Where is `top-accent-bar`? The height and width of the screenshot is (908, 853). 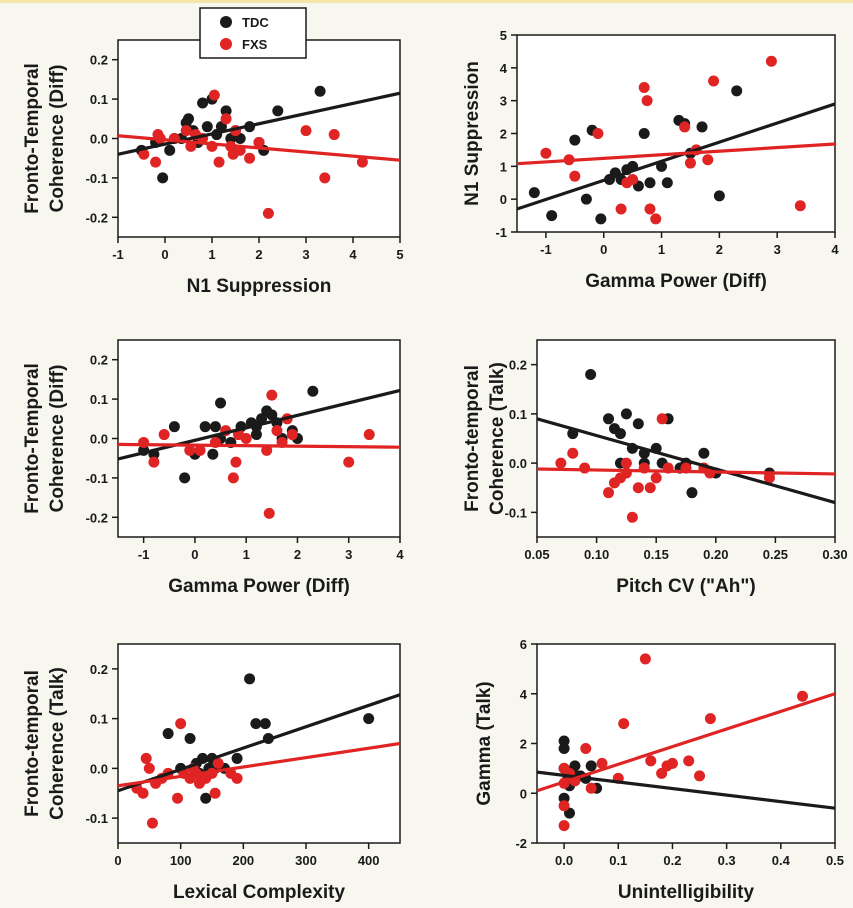
top-accent-bar is located at coordinates (426, 1).